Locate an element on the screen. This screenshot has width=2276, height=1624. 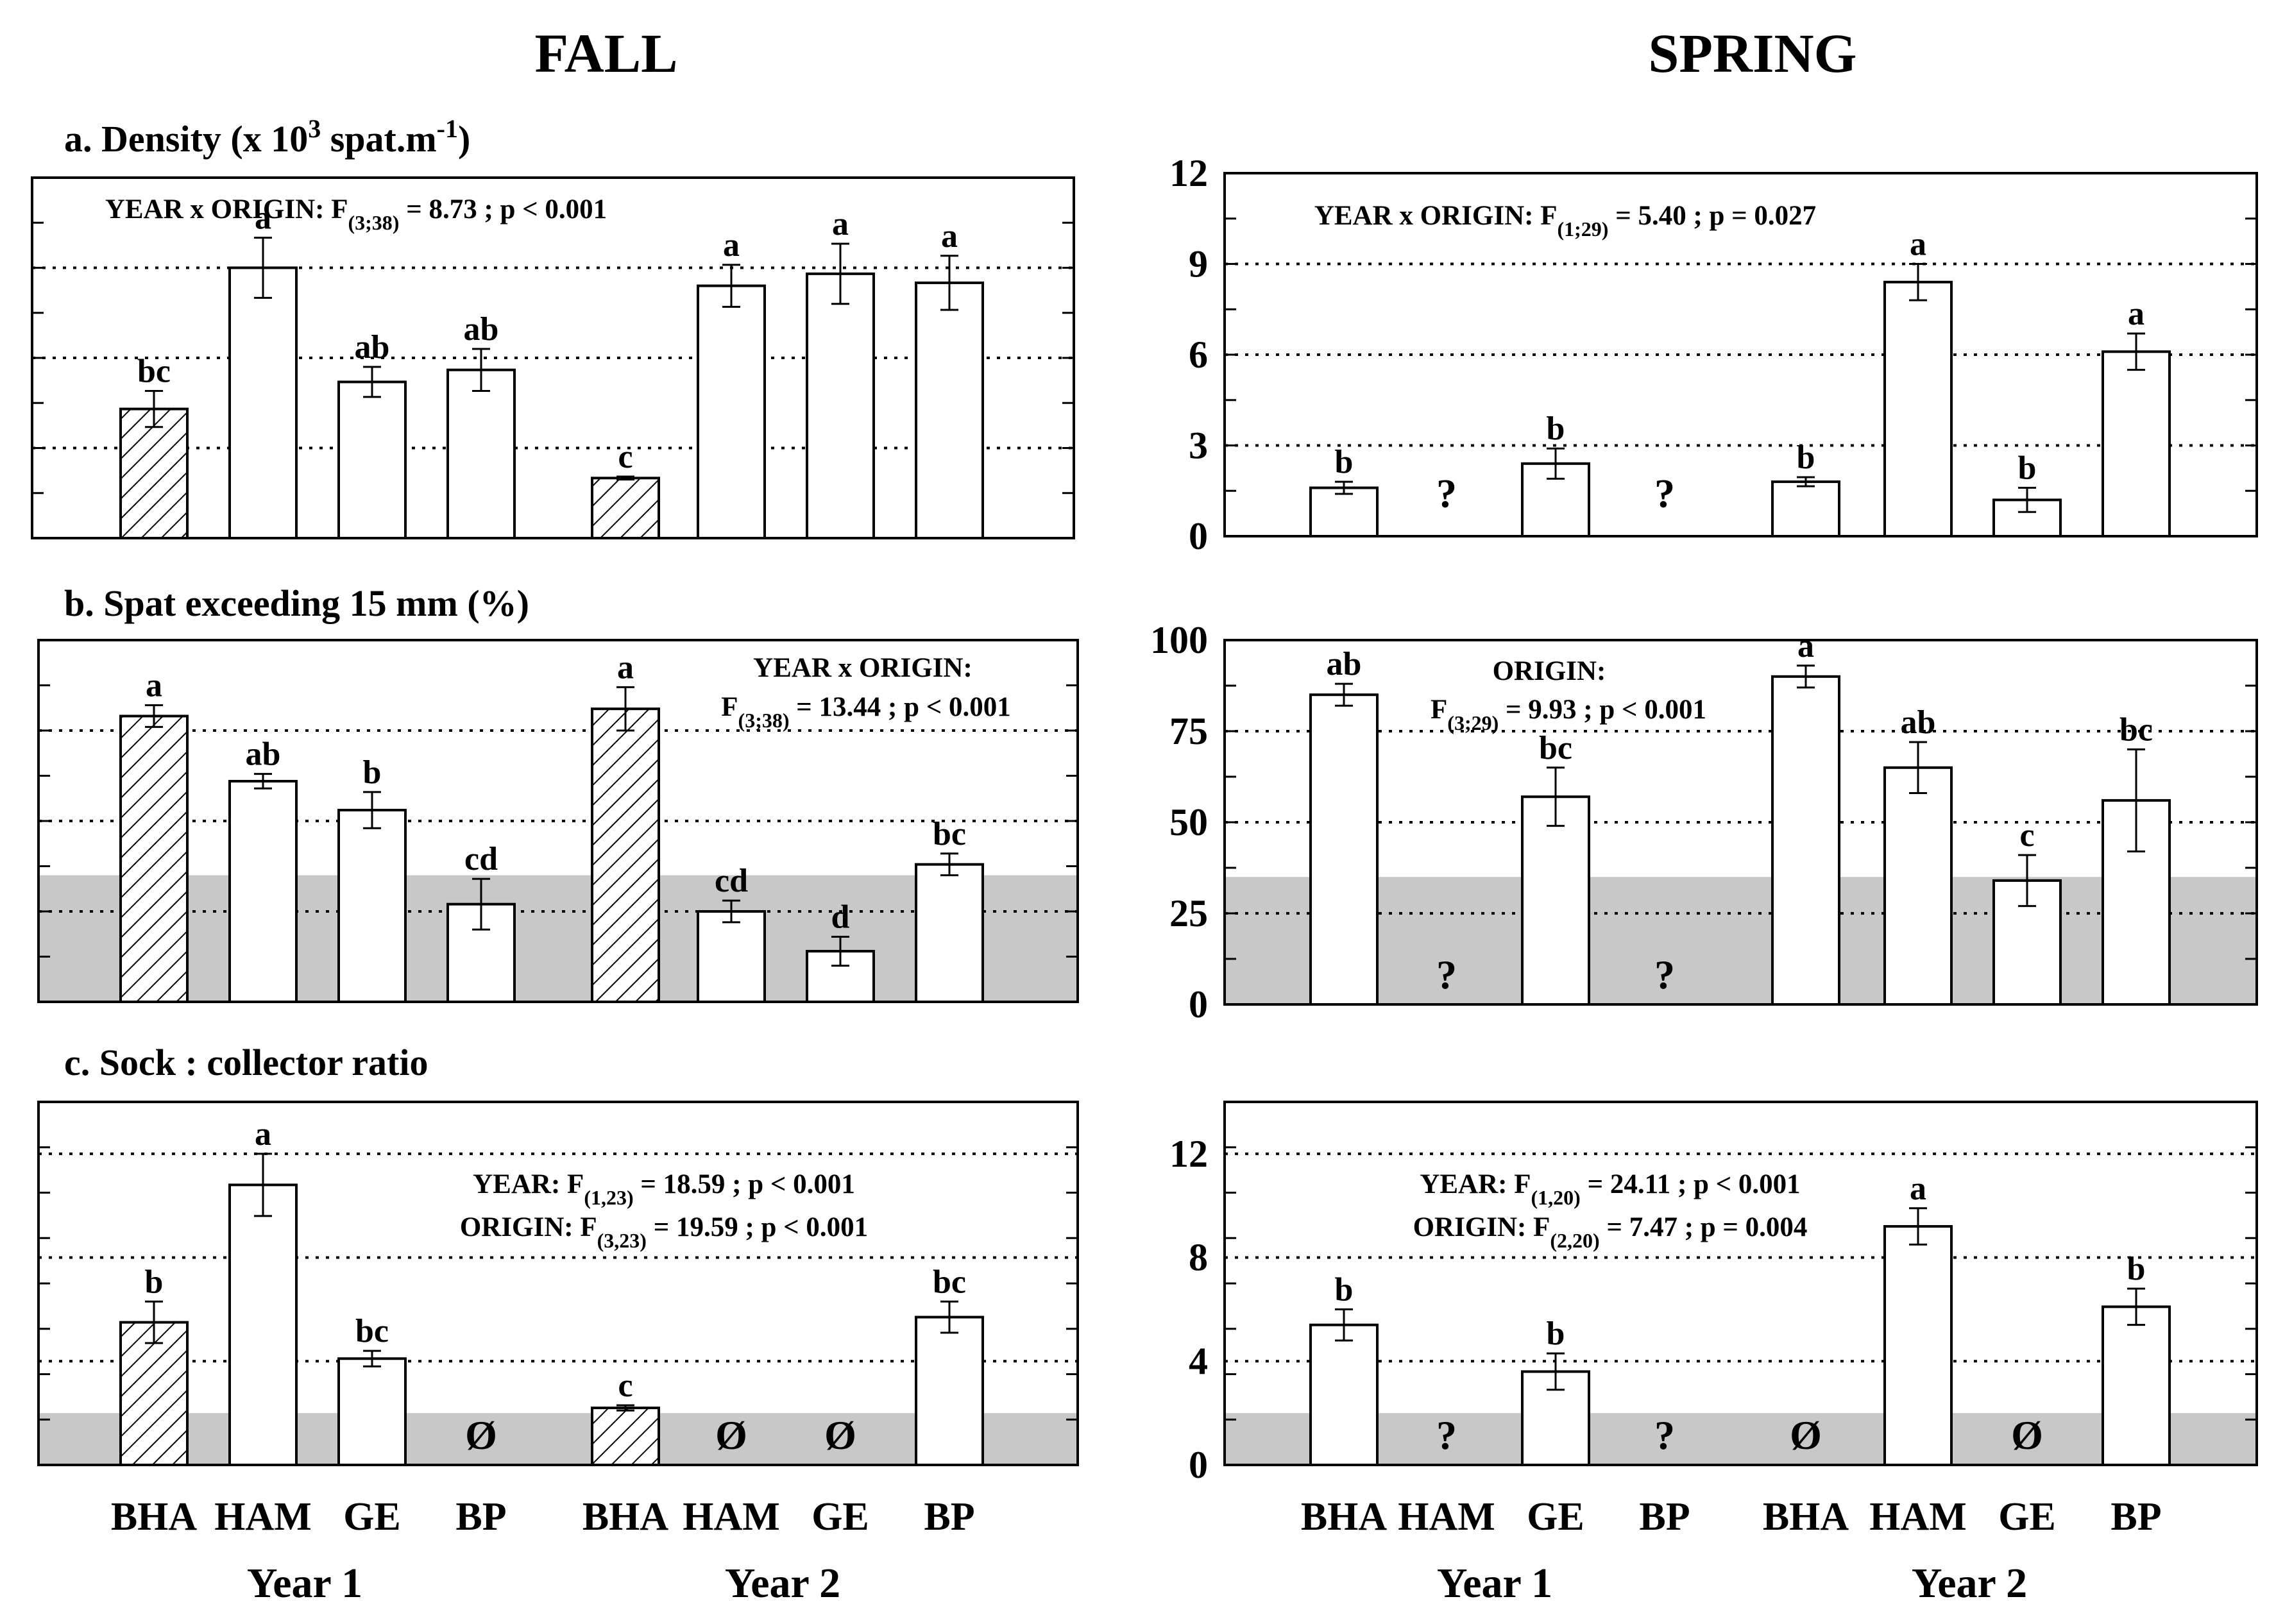
significance-letter: cd is located at coordinates (731, 881).